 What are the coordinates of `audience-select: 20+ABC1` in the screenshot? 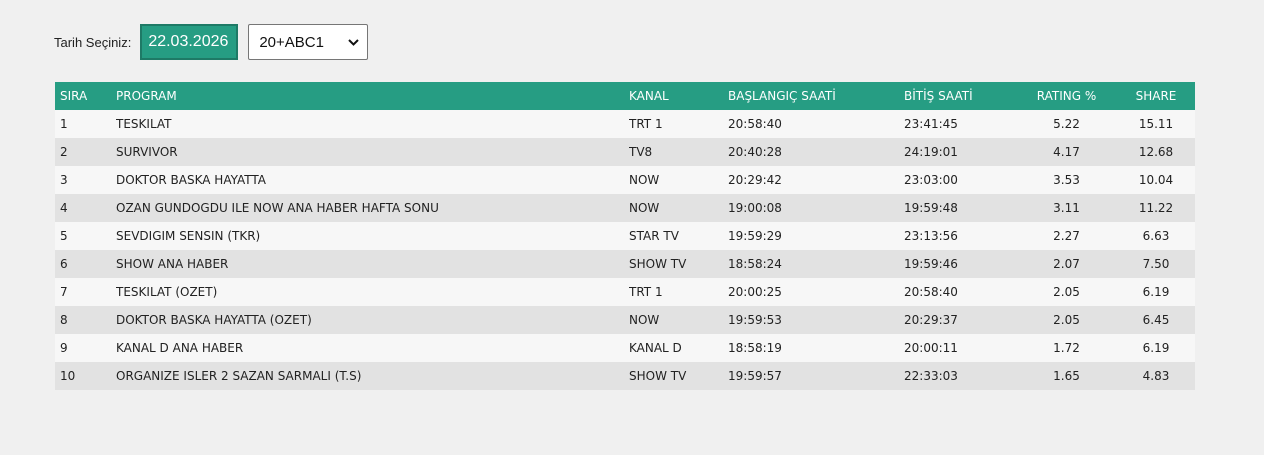 It's located at (308, 42).